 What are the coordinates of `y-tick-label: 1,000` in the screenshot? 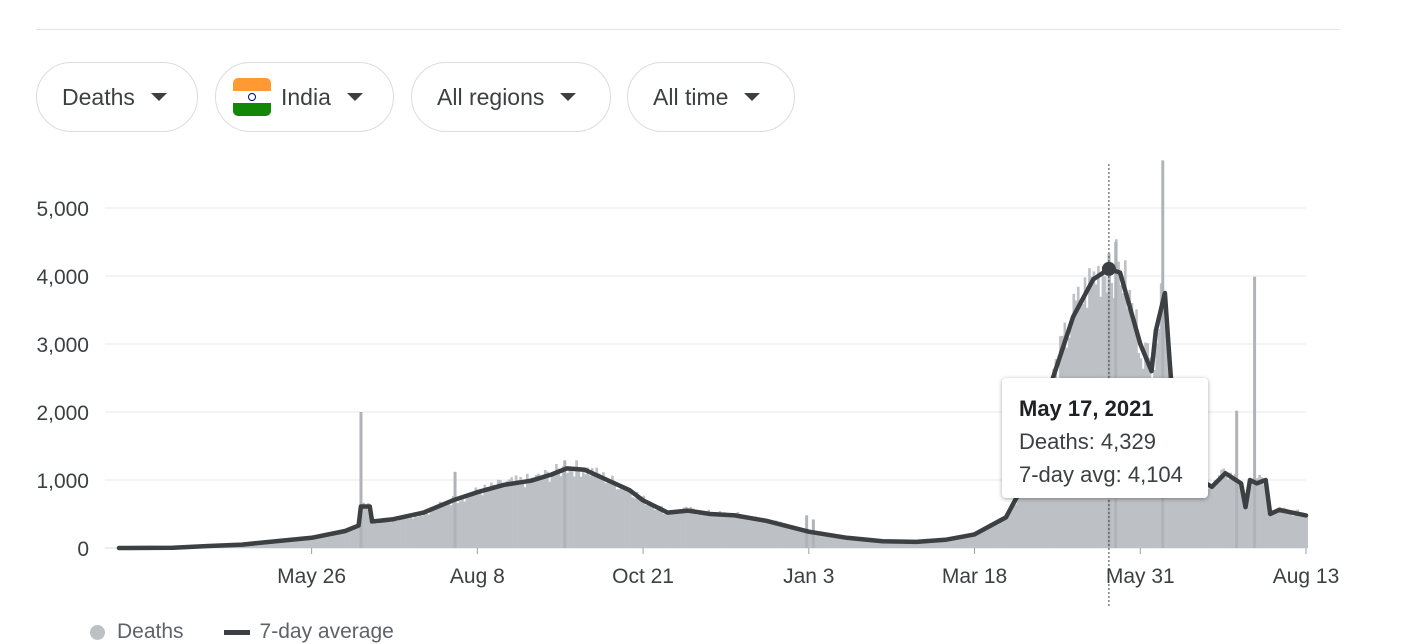 It's located at (62, 481).